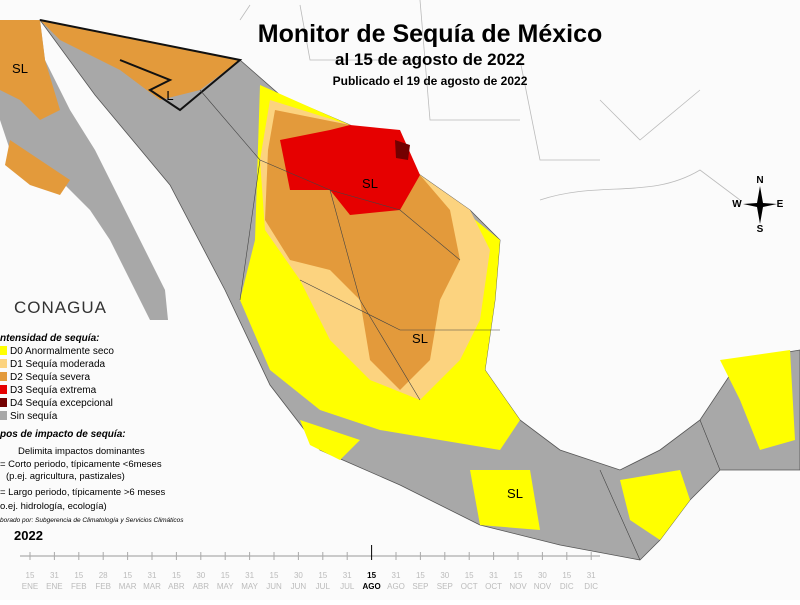  Describe the element at coordinates (65, 476) in the screenshot. I see `impact-line: (p.ej. agricultura, pastizales)` at that location.